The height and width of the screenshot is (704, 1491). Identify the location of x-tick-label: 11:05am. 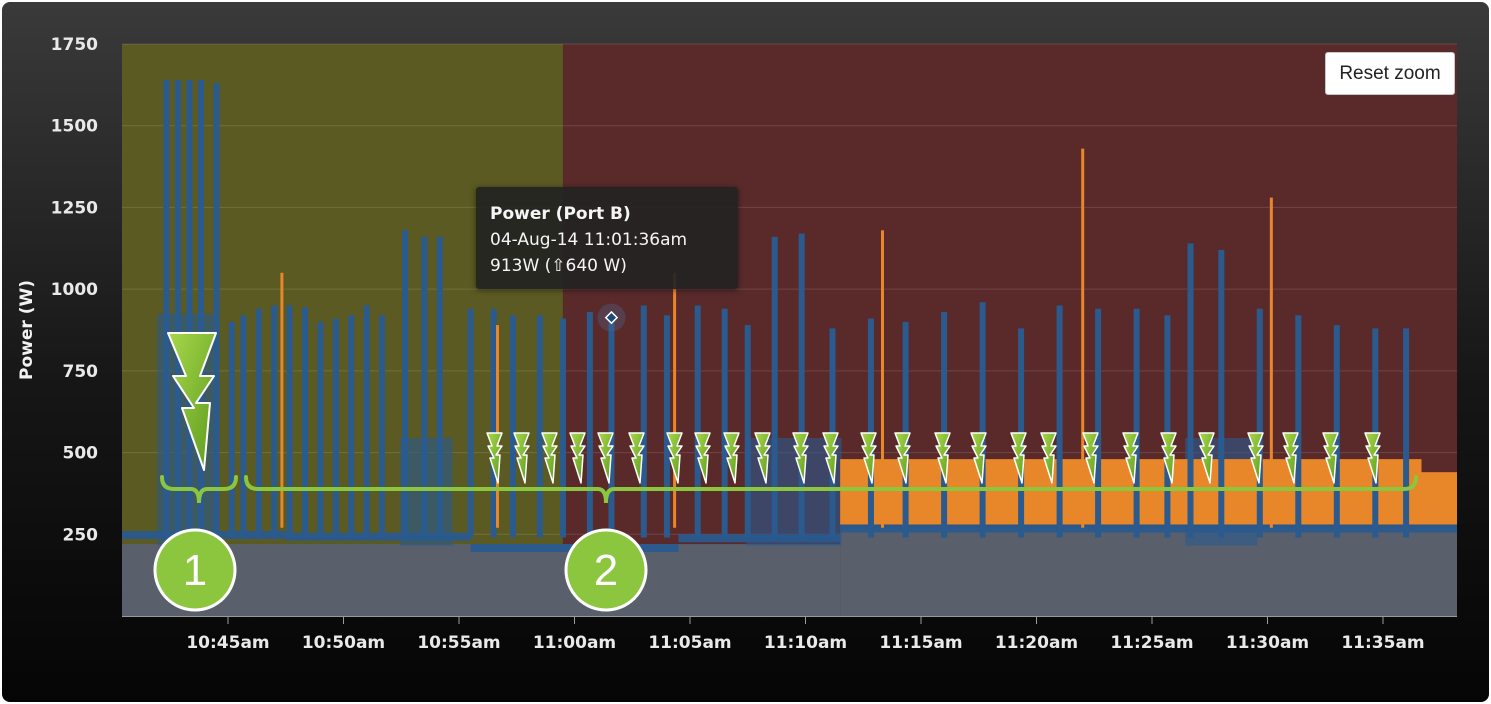
(689, 643).